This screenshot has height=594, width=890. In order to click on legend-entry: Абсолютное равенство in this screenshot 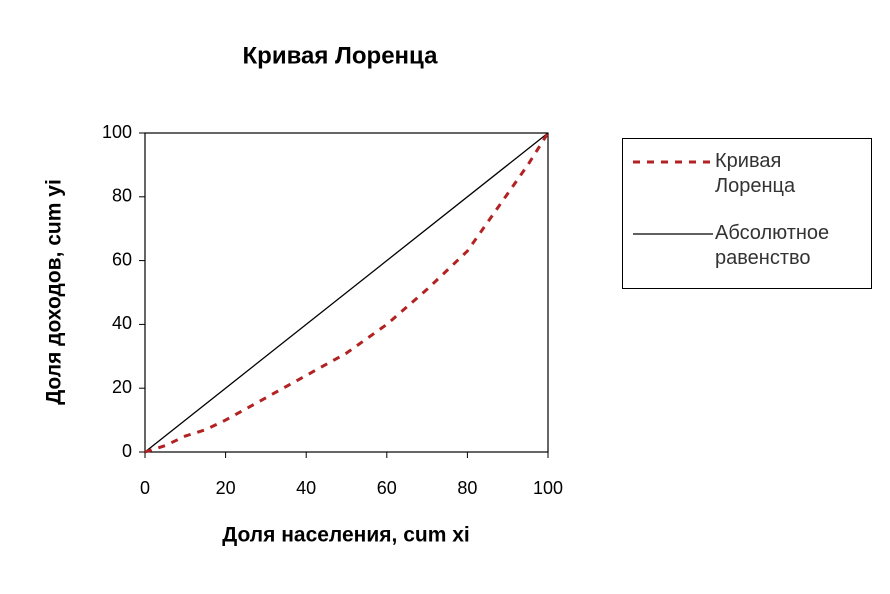, I will do `click(748, 251)`.